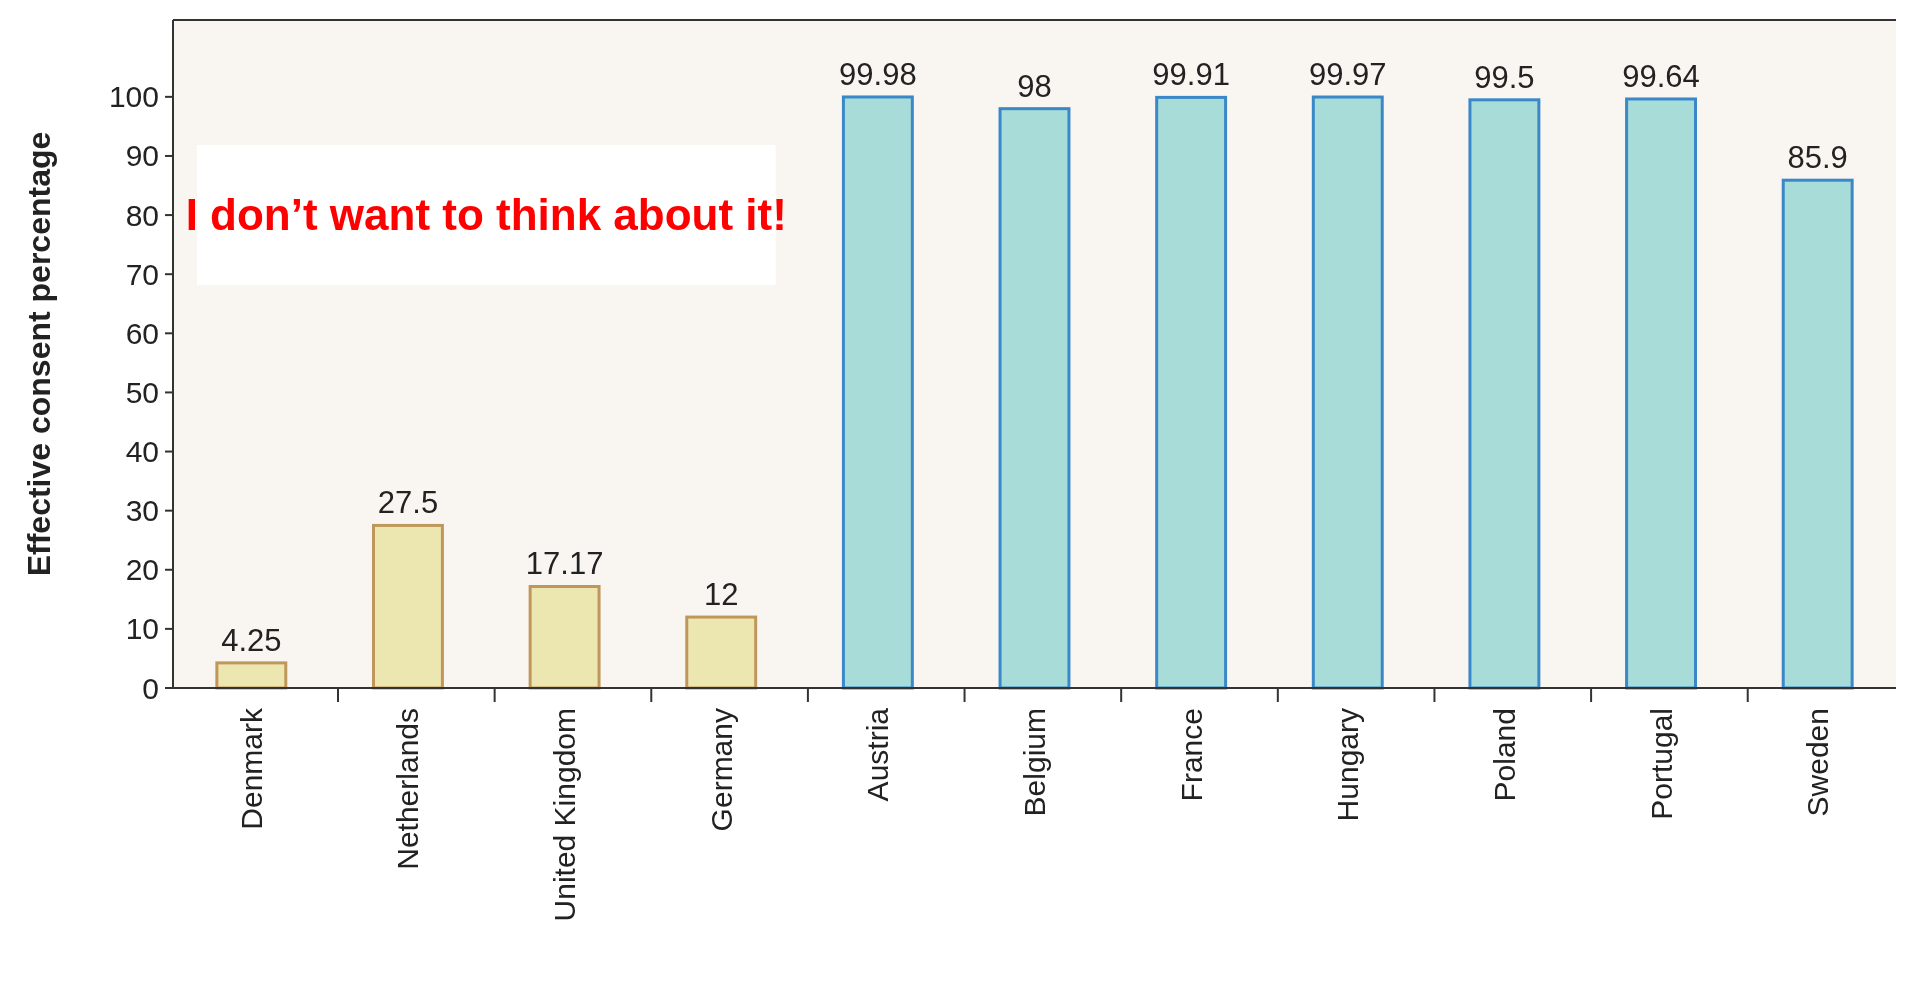  What do you see at coordinates (878, 74) in the screenshot?
I see `data-label: 99.98` at bounding box center [878, 74].